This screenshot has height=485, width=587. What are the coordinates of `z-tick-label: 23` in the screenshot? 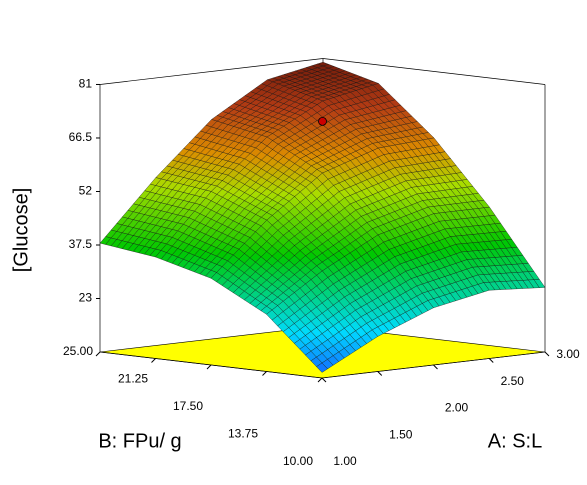 It's located at (86, 298).